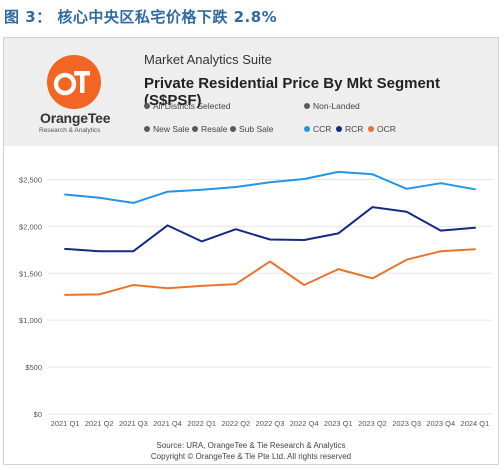 The image size is (504, 470). What do you see at coordinates (65, 423) in the screenshot?
I see `x-tick-label: 2021 Q1` at bounding box center [65, 423].